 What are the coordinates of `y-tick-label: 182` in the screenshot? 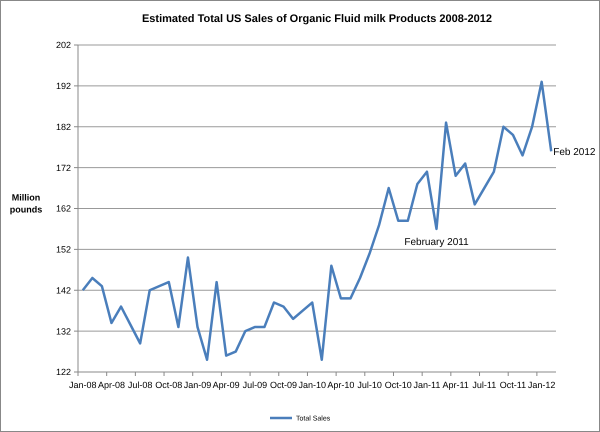 It's located at (63, 127).